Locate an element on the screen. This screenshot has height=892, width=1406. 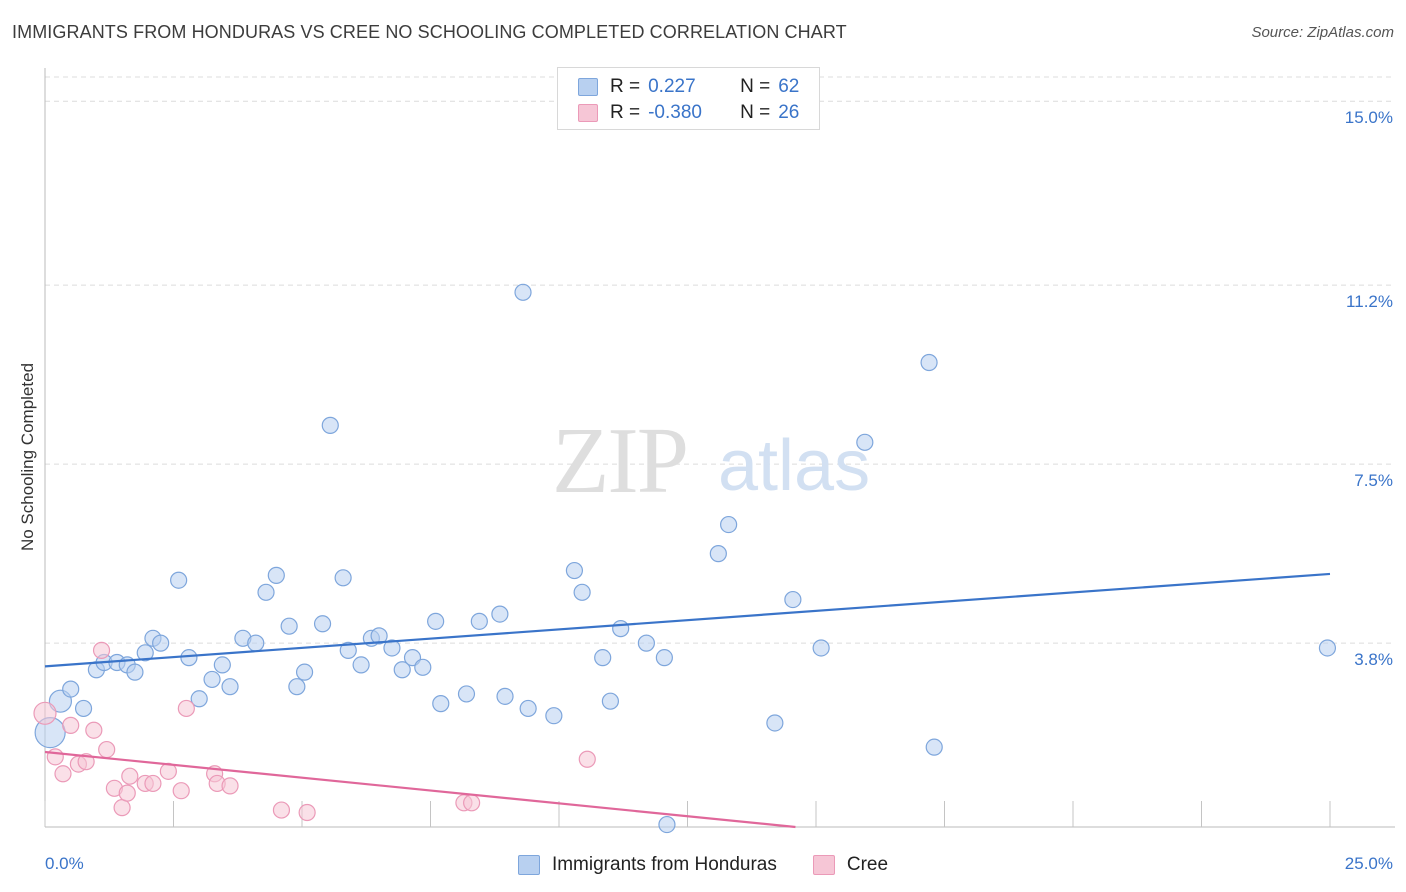
watermark-zip: ZIP is located at coordinates (619, 461).